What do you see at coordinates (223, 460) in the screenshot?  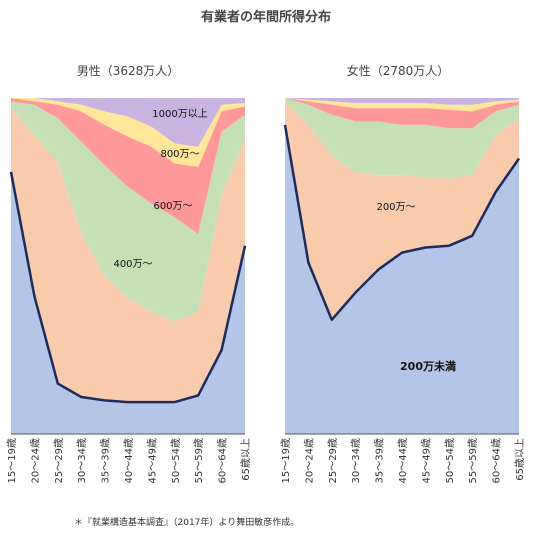 I see `male-x-tick-label: 60～64歳` at bounding box center [223, 460].